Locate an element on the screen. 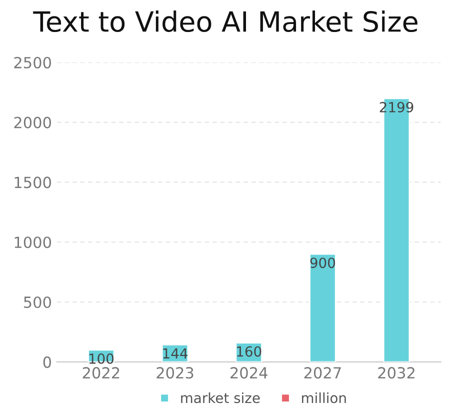 The image size is (474, 416). x-tick-label: 2022 is located at coordinates (101, 373).